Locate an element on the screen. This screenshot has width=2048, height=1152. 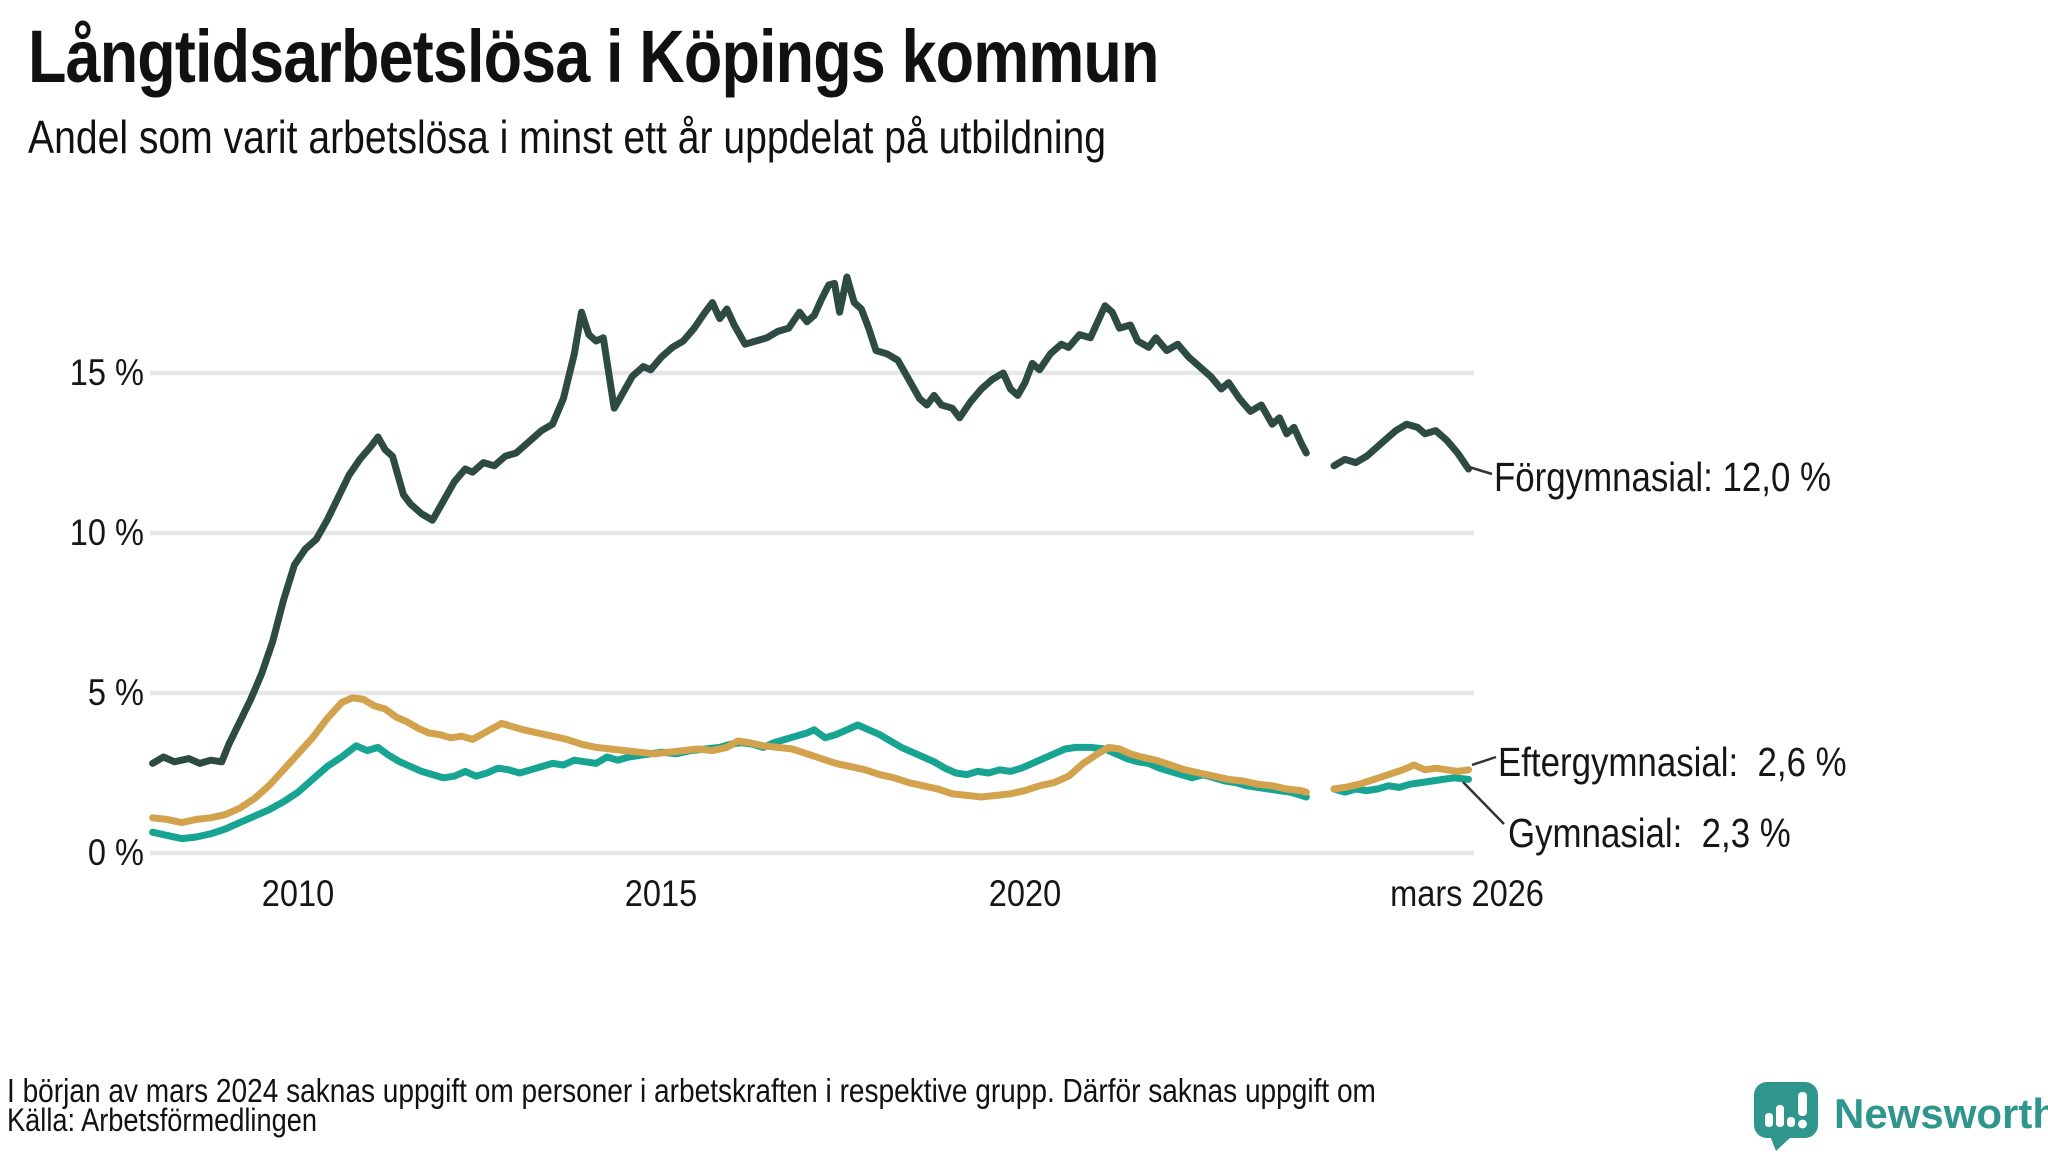
page-title: Långtidsarbetslösa i Köpings kommun is located at coordinates (593, 56).